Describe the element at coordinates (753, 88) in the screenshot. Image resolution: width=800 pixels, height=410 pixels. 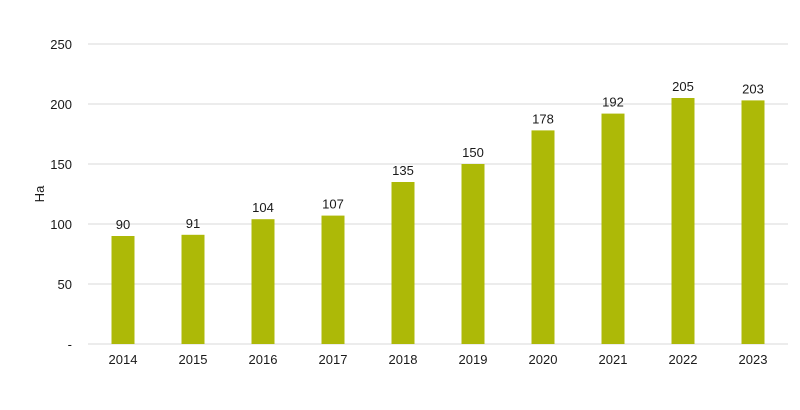
I see `data-label-2023: 203` at that location.